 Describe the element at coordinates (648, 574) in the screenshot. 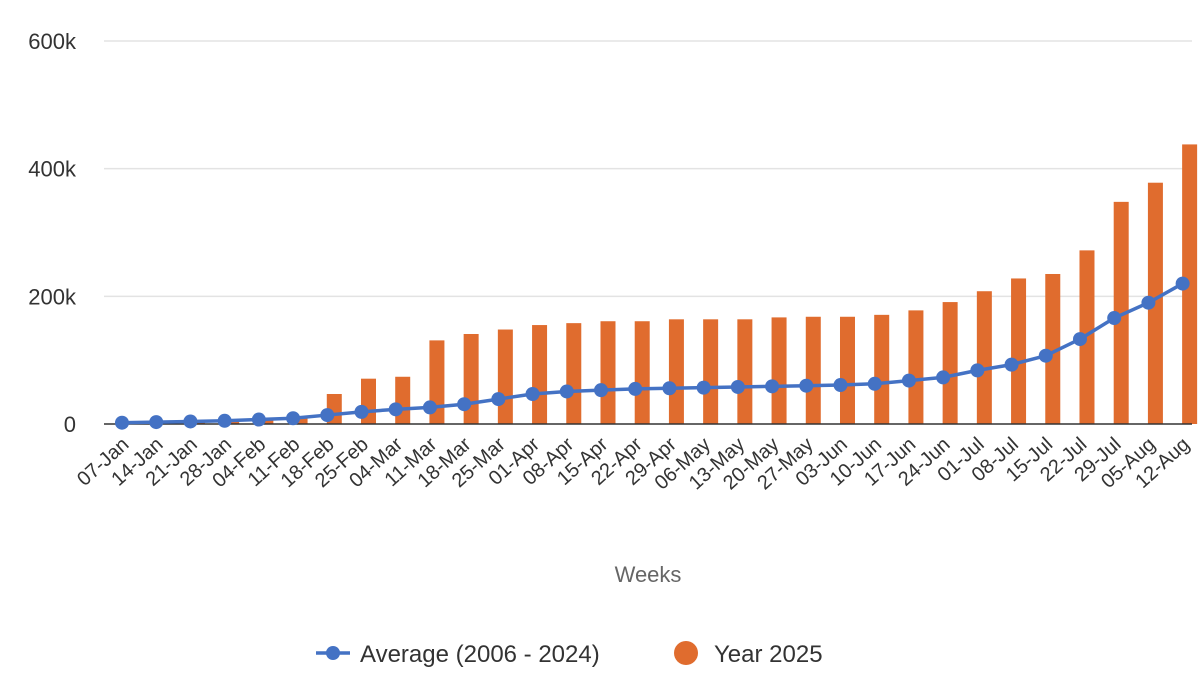

I see `x-axis-title: Weeks` at that location.